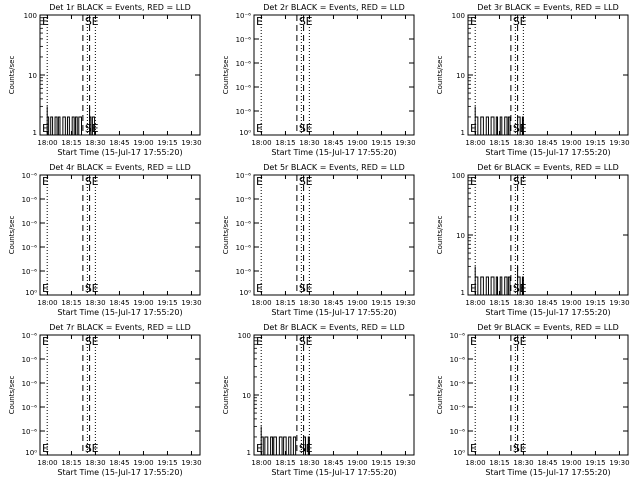 This screenshot has height=480, width=640. I want to click on panel-title: Det 2r BLACK = Events, RED = LLD, so click(334, 7).